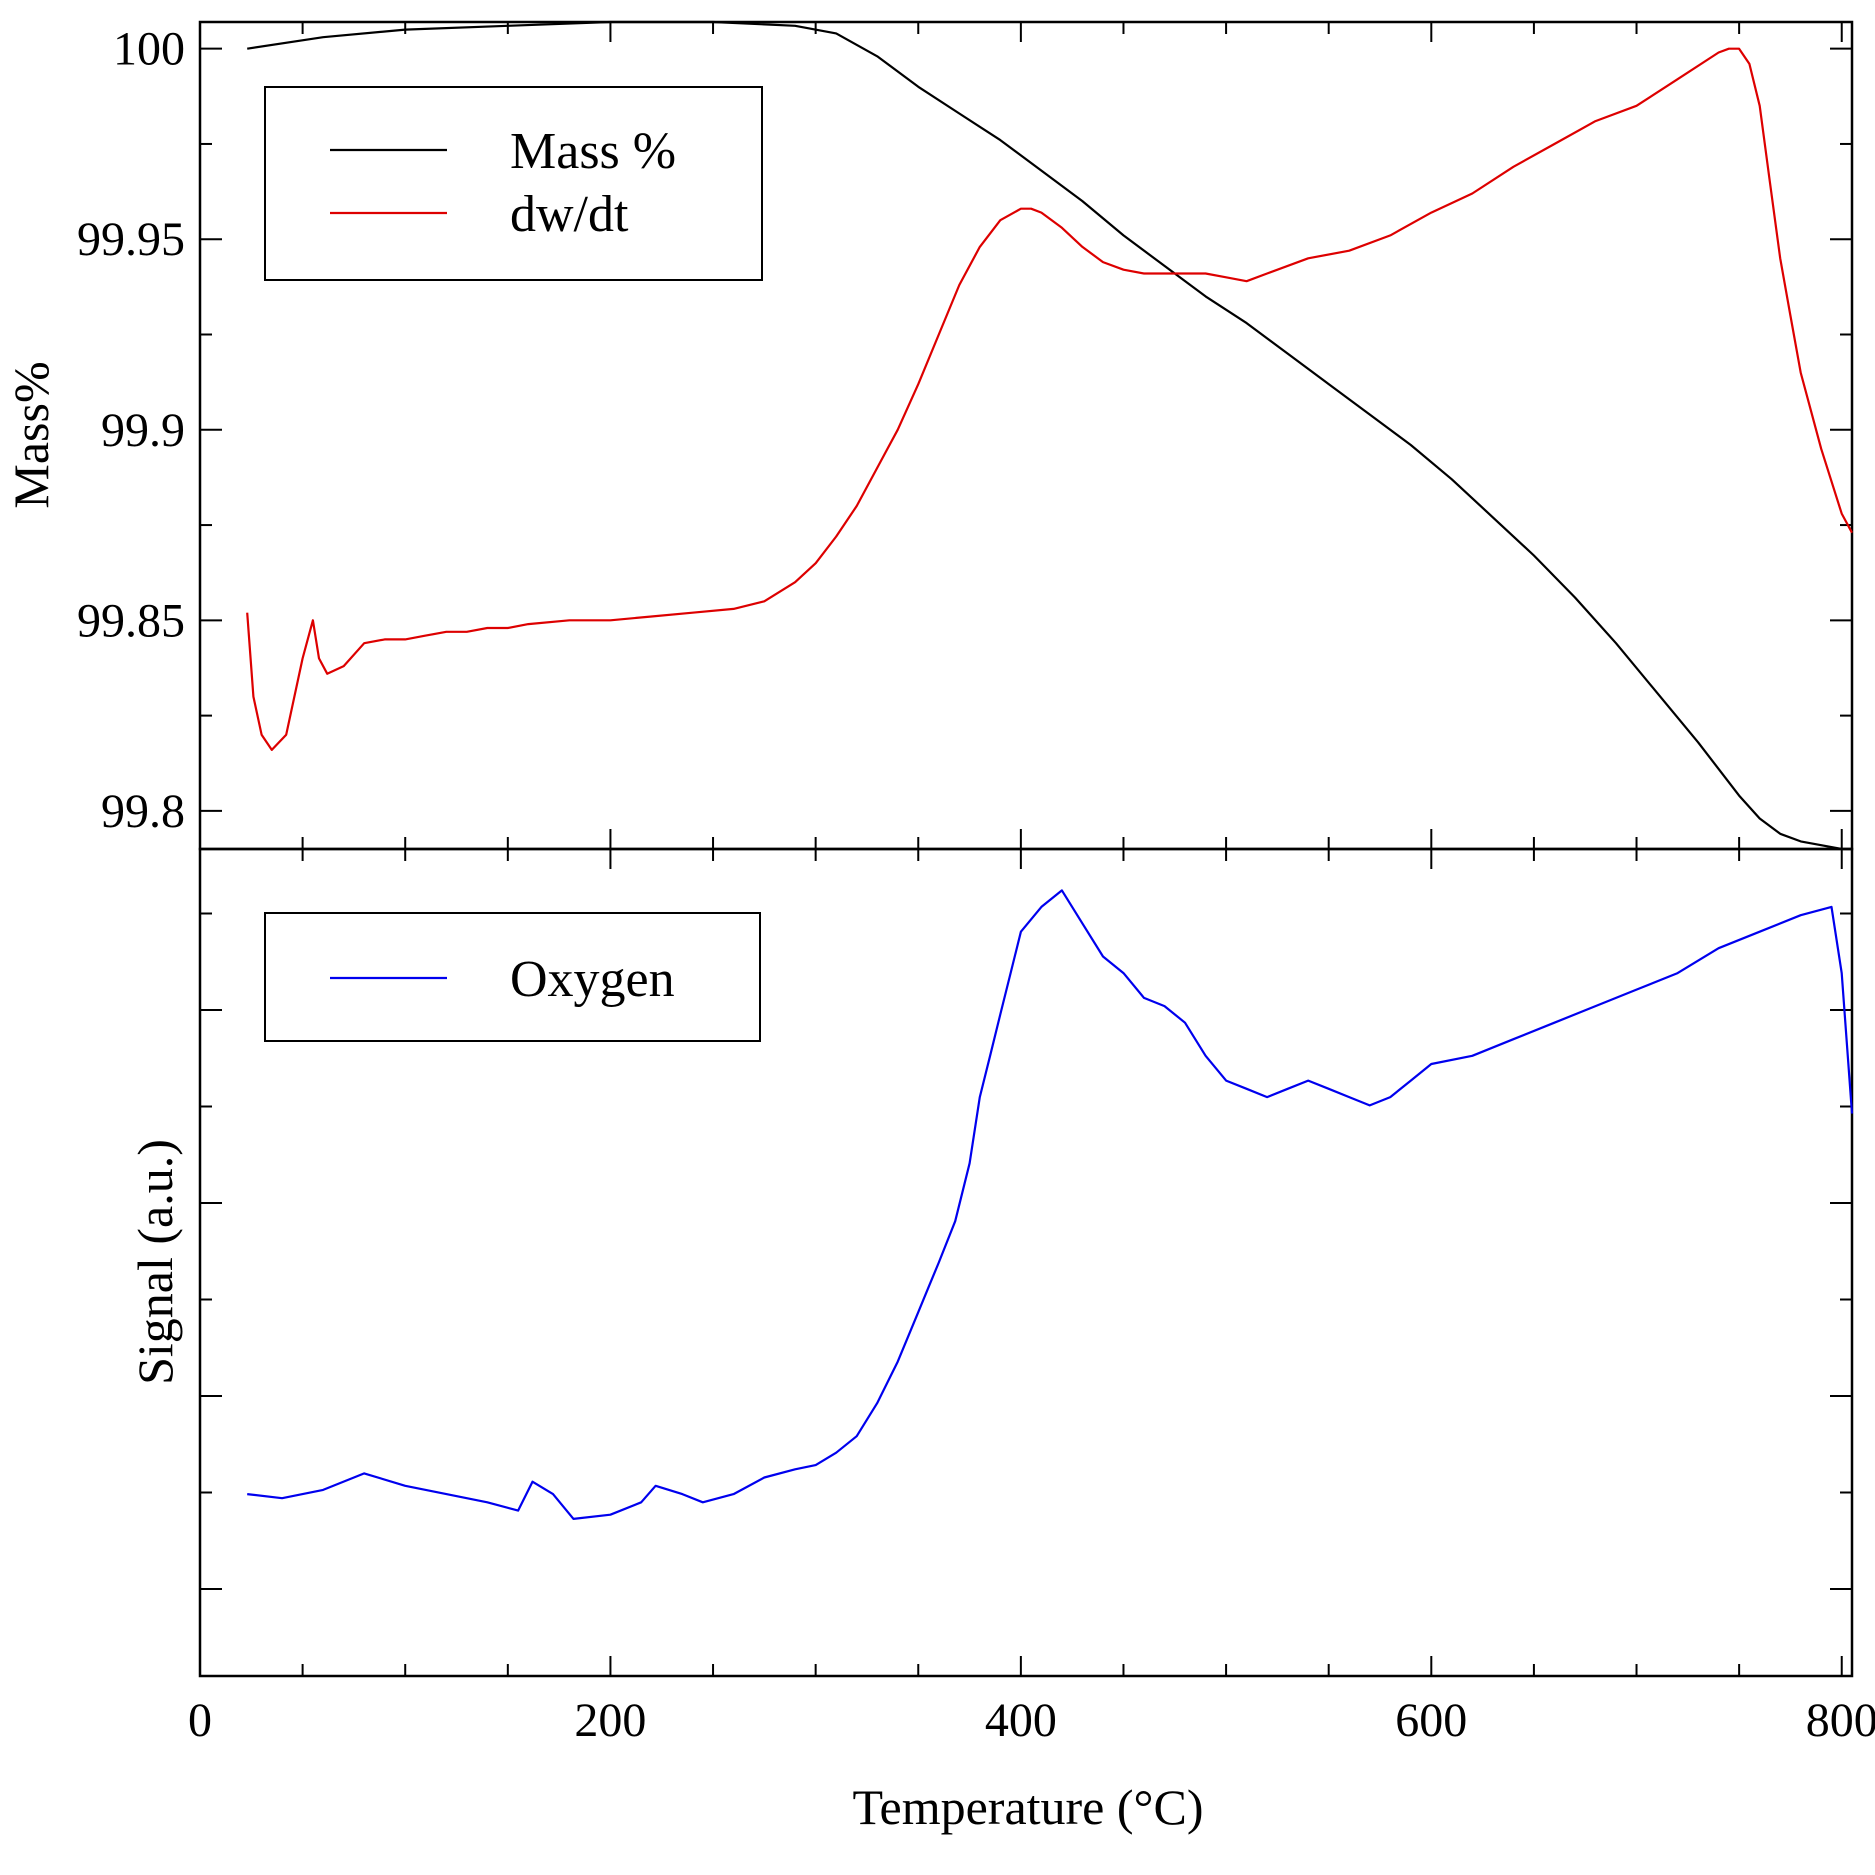  What do you see at coordinates (1021, 1720) in the screenshot?
I see `x-tick-label: 400` at bounding box center [1021, 1720].